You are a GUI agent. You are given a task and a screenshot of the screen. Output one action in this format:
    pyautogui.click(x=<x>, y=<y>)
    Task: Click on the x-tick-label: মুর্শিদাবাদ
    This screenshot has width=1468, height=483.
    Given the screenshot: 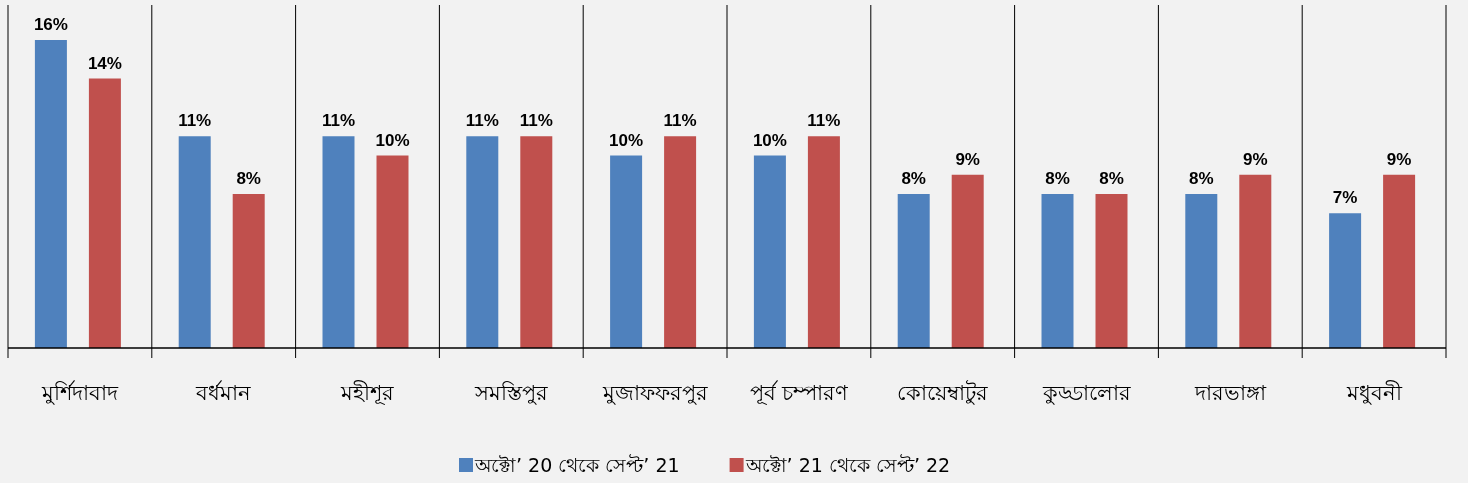 What is the action you would take?
    pyautogui.click(x=79, y=392)
    